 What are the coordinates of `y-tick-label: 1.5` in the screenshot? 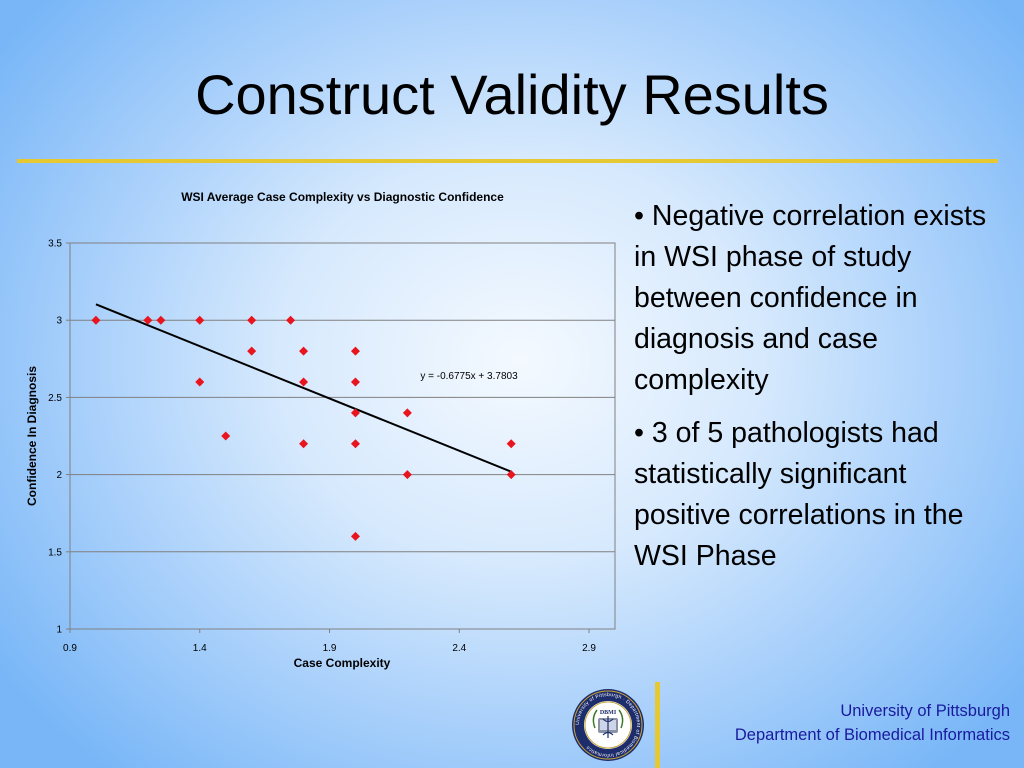 It's located at (55, 552).